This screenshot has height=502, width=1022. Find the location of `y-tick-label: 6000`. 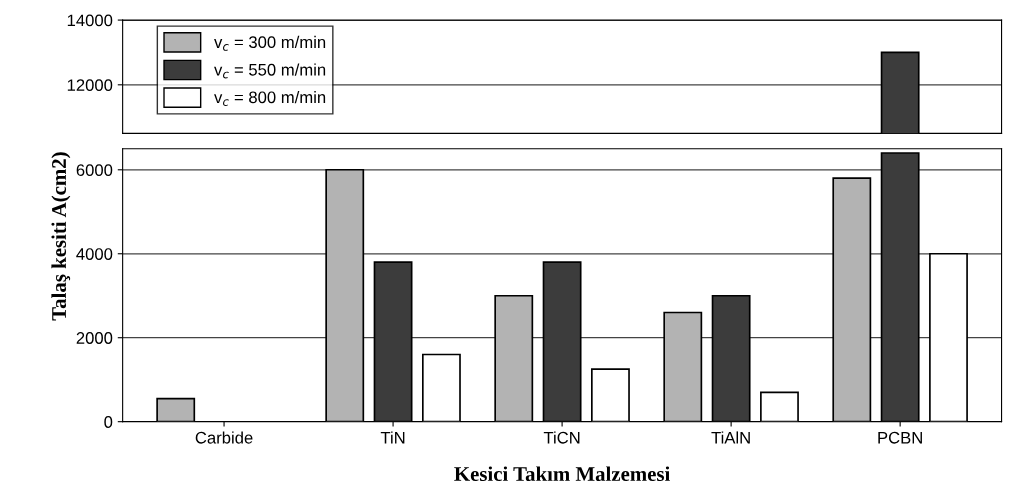

y-tick-label: 6000 is located at coordinates (94, 170).